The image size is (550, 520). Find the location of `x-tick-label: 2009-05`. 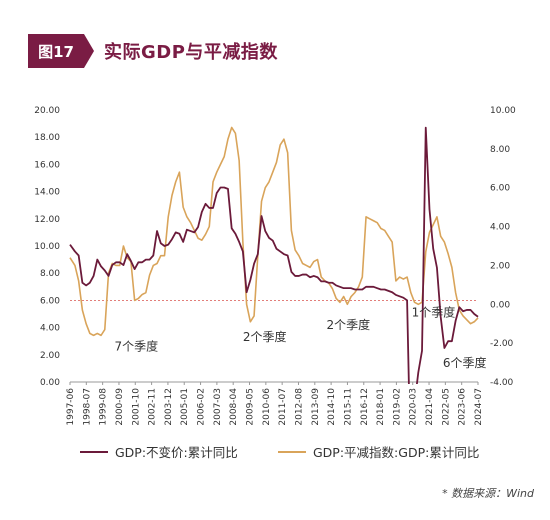

x-tick-label: 2009-05 is located at coordinates (251, 407).